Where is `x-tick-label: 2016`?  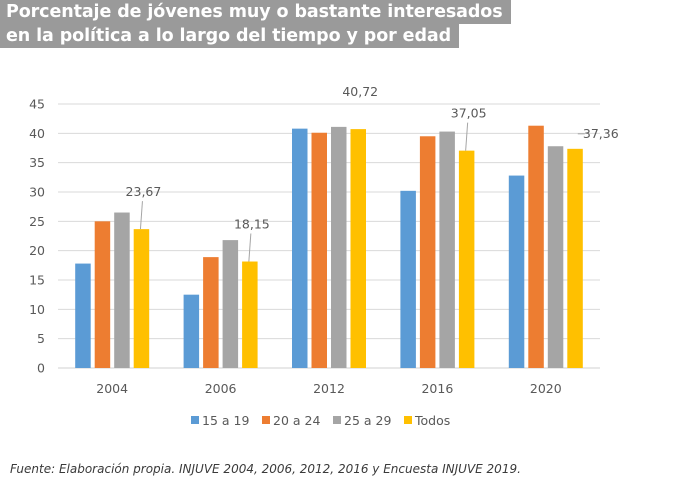
x-tick-label: 2016 is located at coordinates (437, 388).